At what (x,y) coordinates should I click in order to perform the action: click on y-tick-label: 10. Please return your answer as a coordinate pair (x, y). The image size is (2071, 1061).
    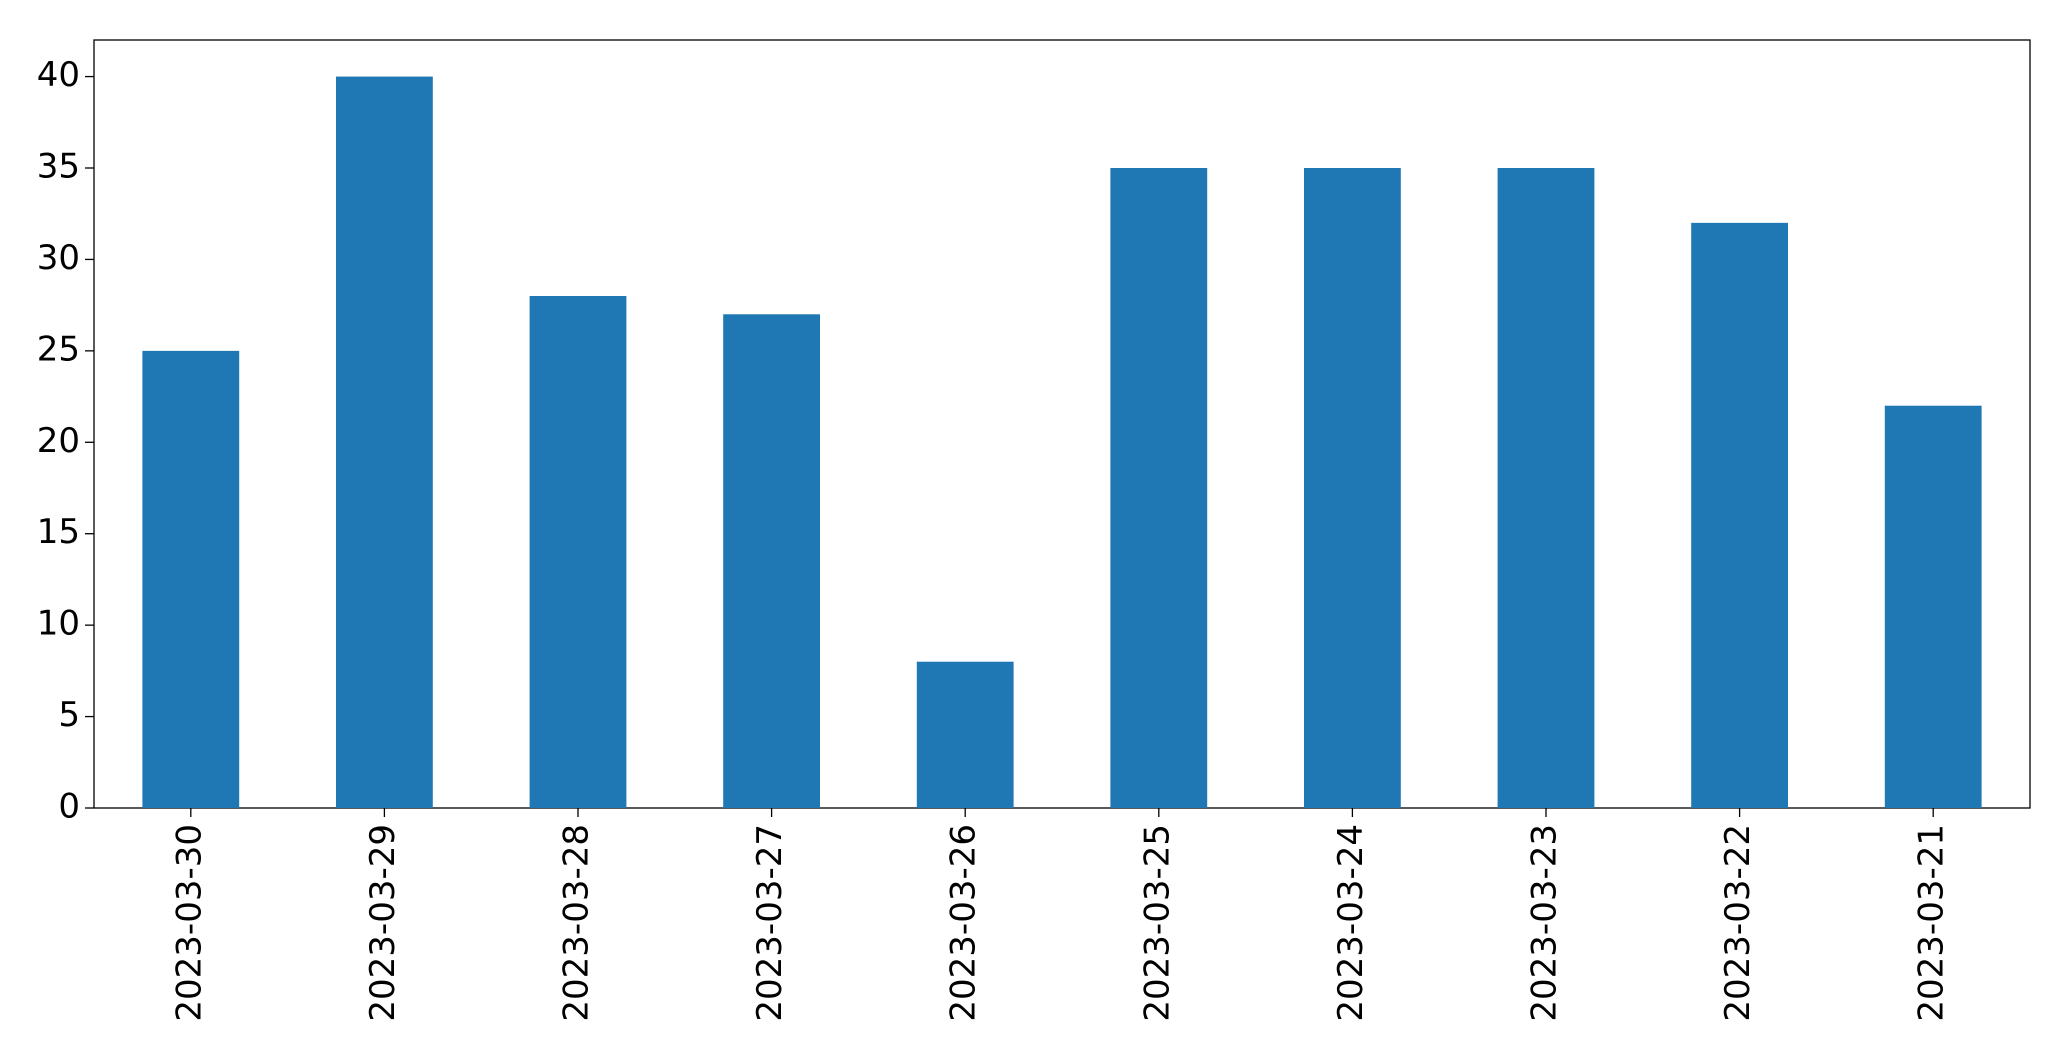
    Looking at the image, I should click on (58, 624).